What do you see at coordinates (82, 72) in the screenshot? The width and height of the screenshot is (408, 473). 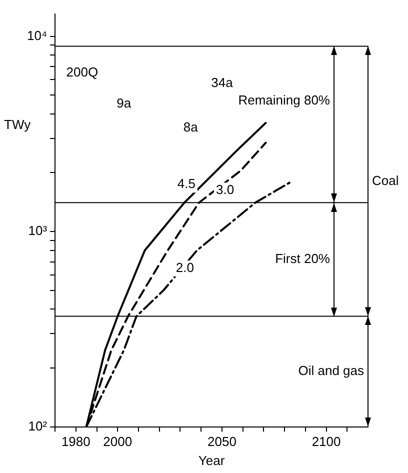 I see `annotation: 200Q` at bounding box center [82, 72].